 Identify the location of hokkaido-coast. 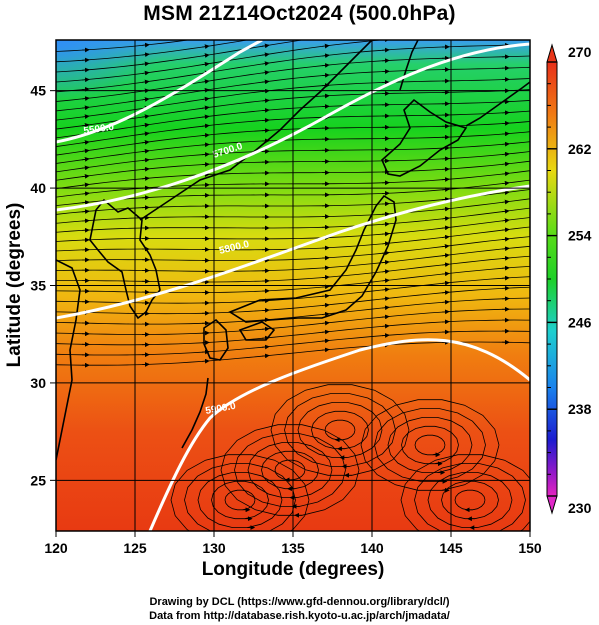
(424, 137).